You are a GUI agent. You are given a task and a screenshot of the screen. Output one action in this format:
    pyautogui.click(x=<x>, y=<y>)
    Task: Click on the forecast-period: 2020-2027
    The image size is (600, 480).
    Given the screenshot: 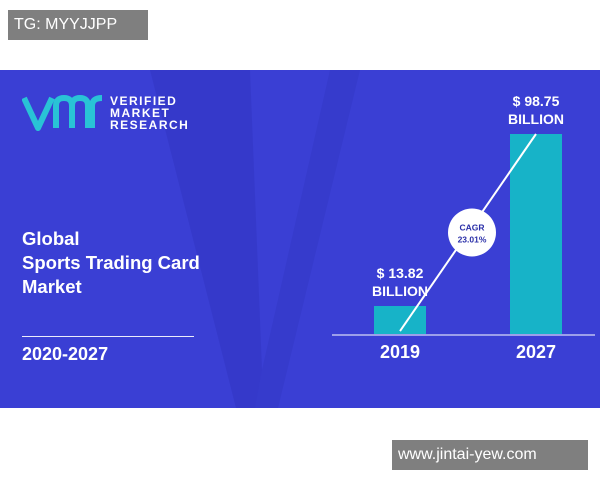 What is the action you would take?
    pyautogui.click(x=65, y=354)
    